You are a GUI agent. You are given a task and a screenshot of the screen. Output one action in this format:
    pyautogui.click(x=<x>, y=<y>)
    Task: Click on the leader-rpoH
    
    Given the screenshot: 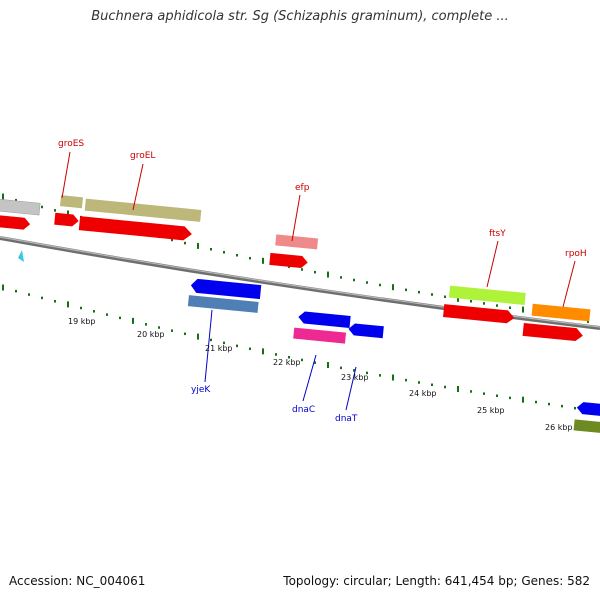 What is the action you would take?
    pyautogui.click(x=569, y=284)
    